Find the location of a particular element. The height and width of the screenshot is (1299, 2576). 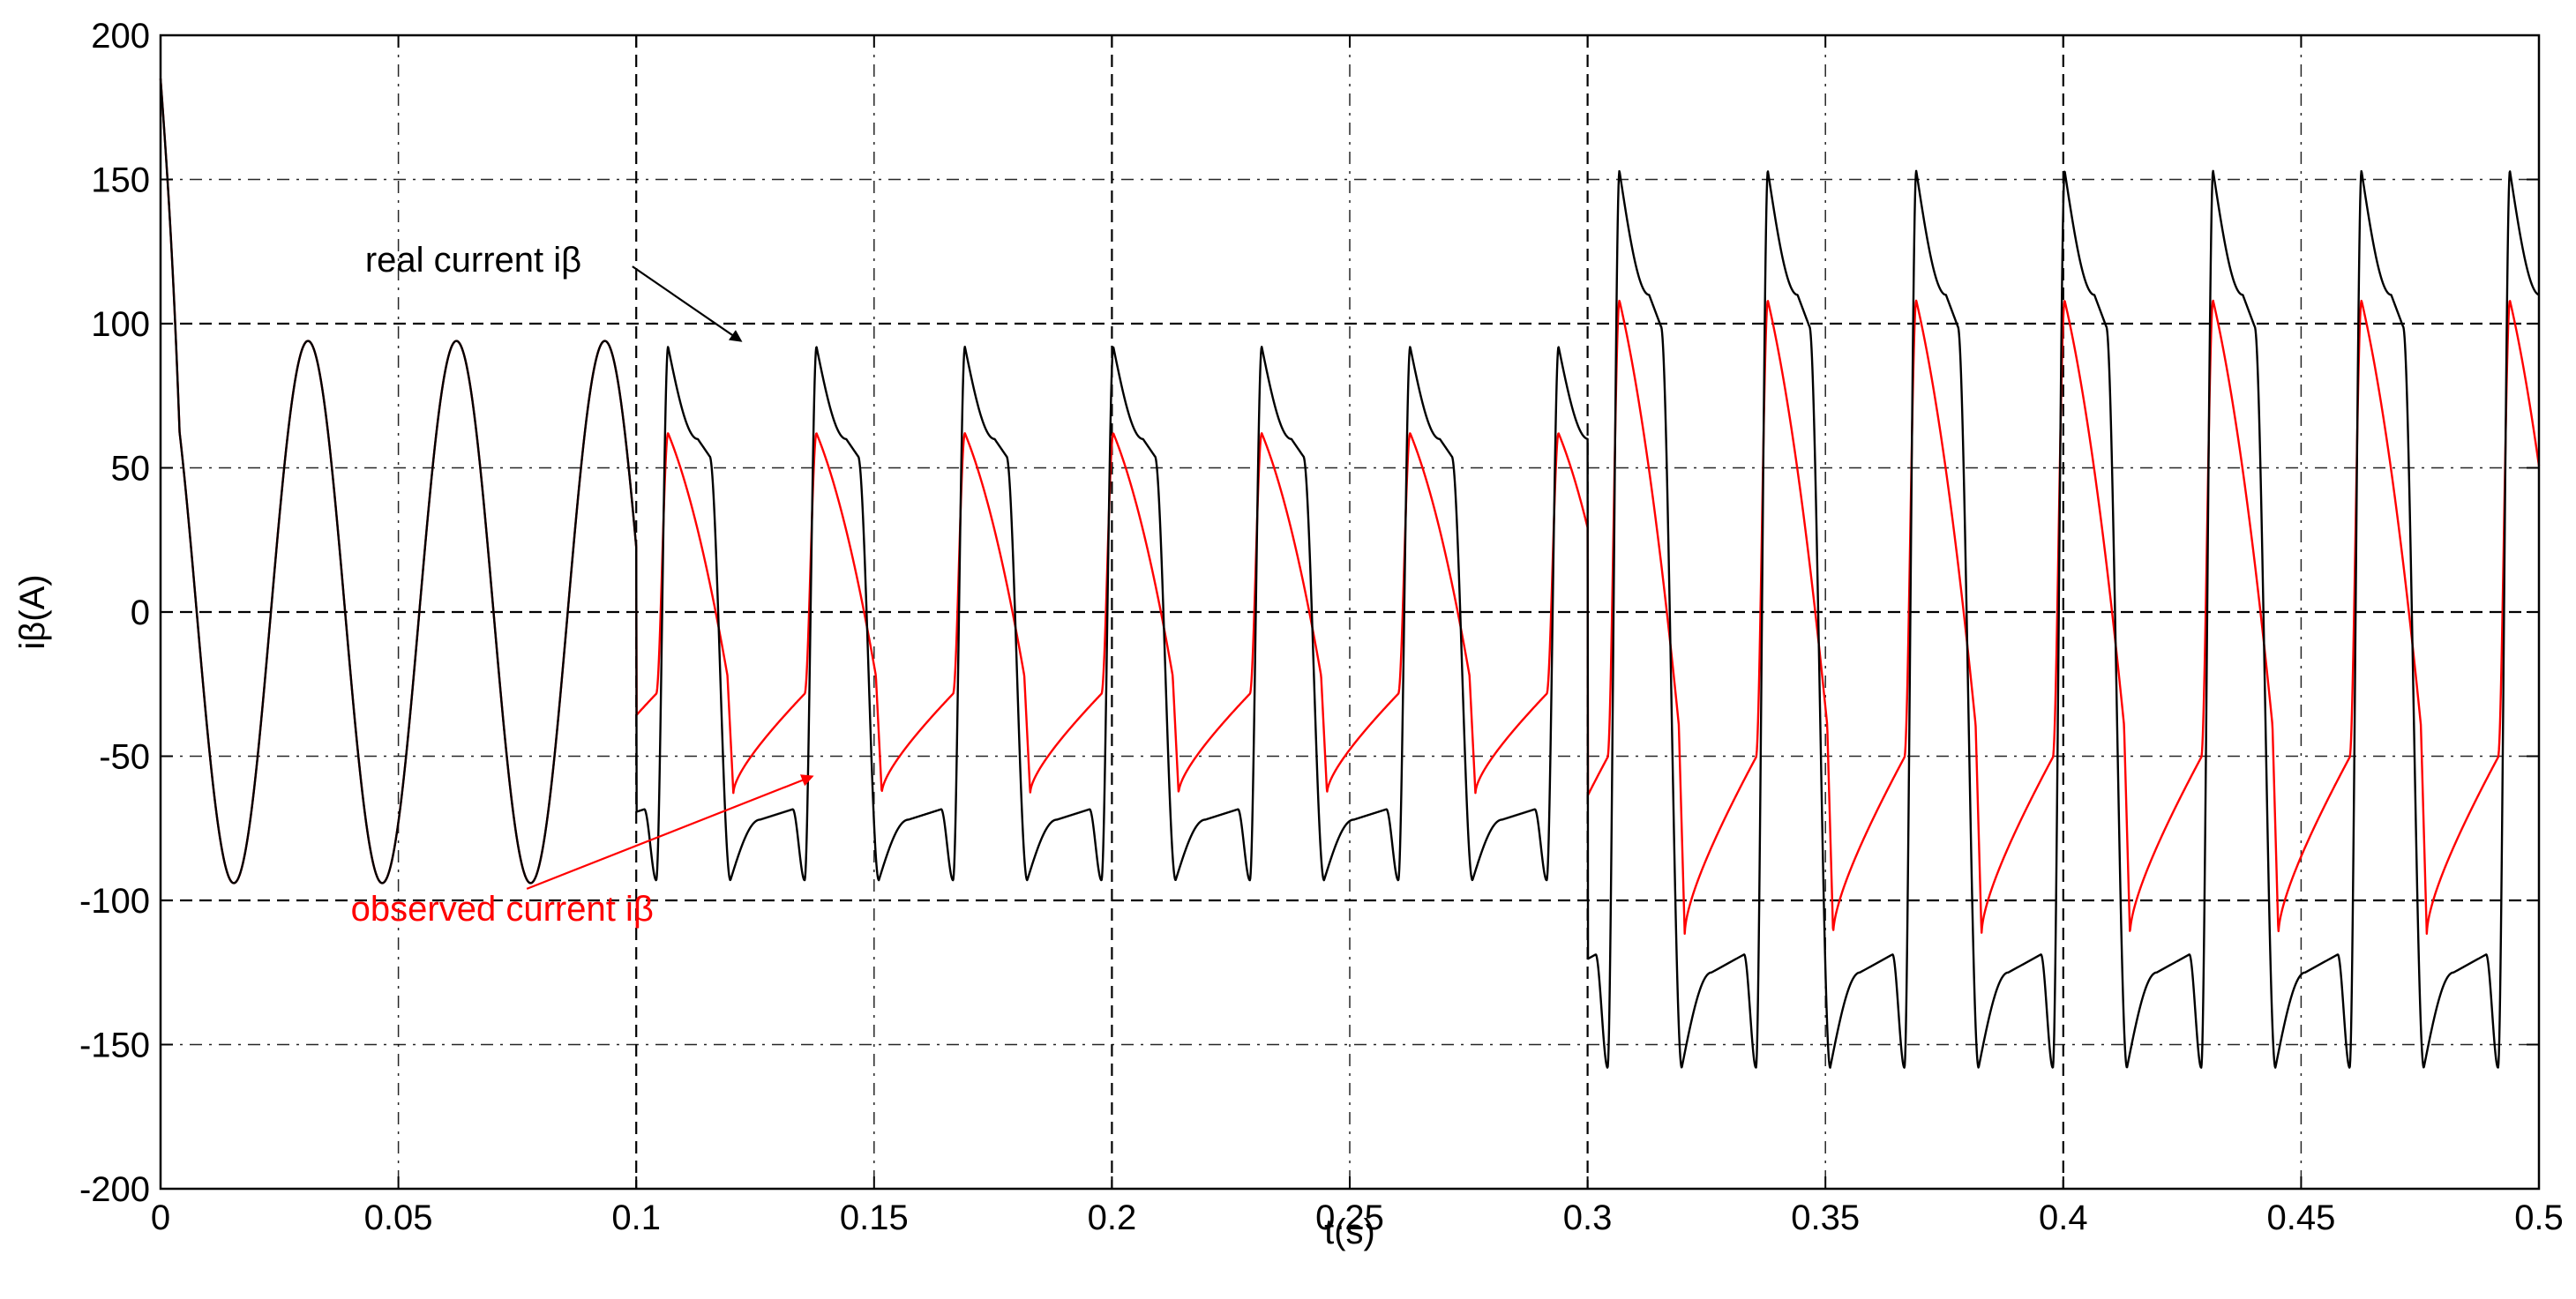

y-tick-label: -150 is located at coordinates (115, 1046).